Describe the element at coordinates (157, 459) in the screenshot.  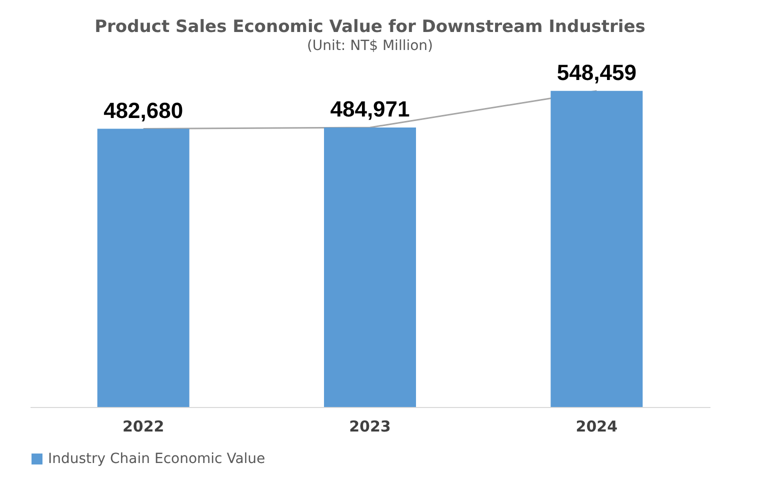
I see `legend-label: Industry Chain Economic Value` at that location.